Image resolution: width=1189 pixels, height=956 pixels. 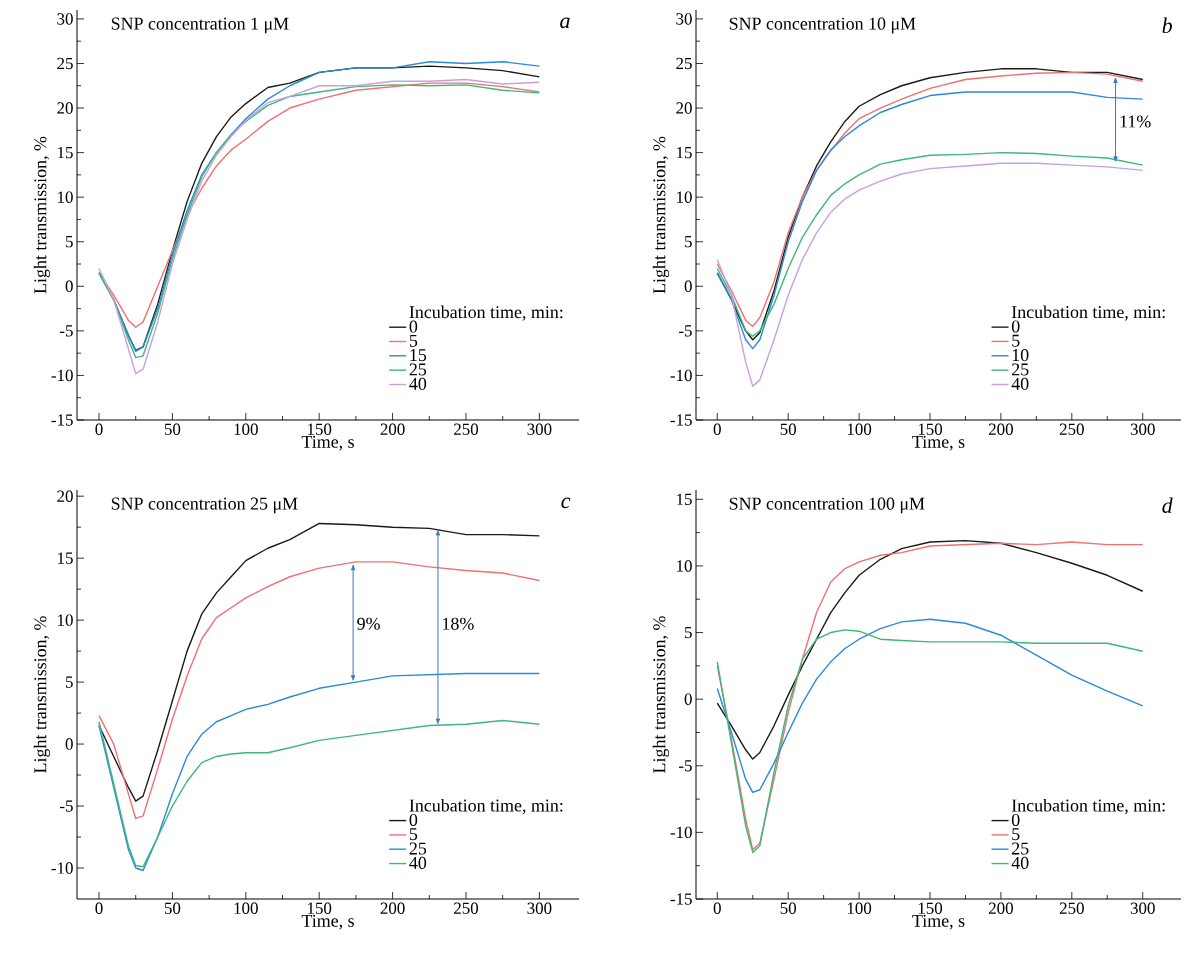 What do you see at coordinates (1167, 25) in the screenshot?
I see `annotation: b` at bounding box center [1167, 25].